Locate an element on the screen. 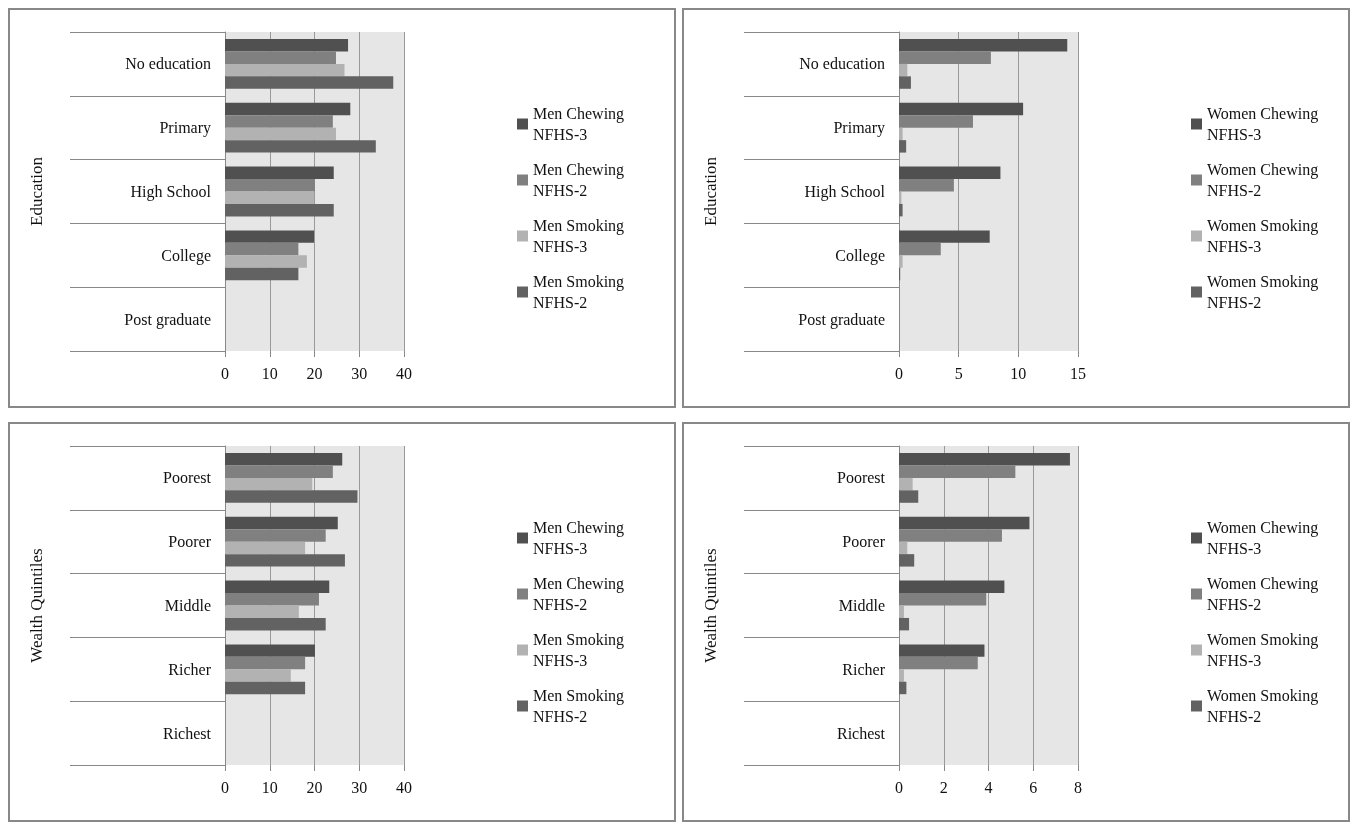  legend-label: Men Smoking NFHS-3 is located at coordinates (581, 236).